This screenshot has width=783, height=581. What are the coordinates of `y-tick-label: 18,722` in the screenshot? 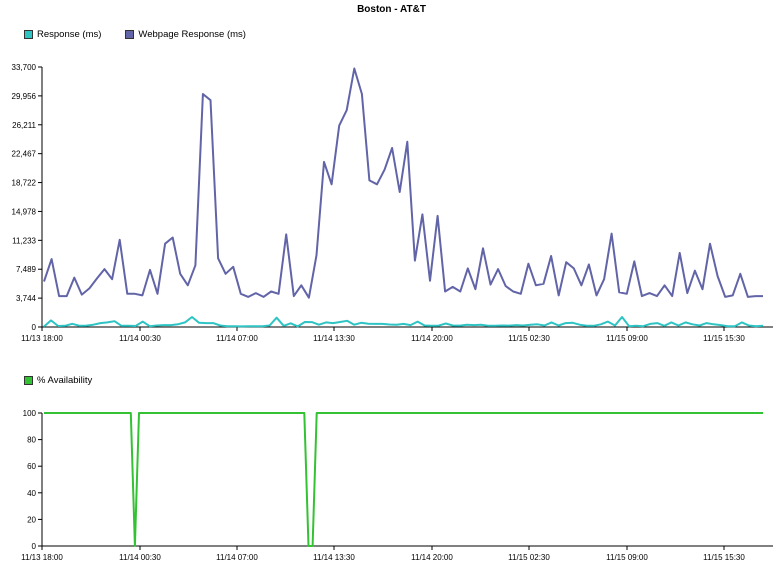 It's located at (24, 183).